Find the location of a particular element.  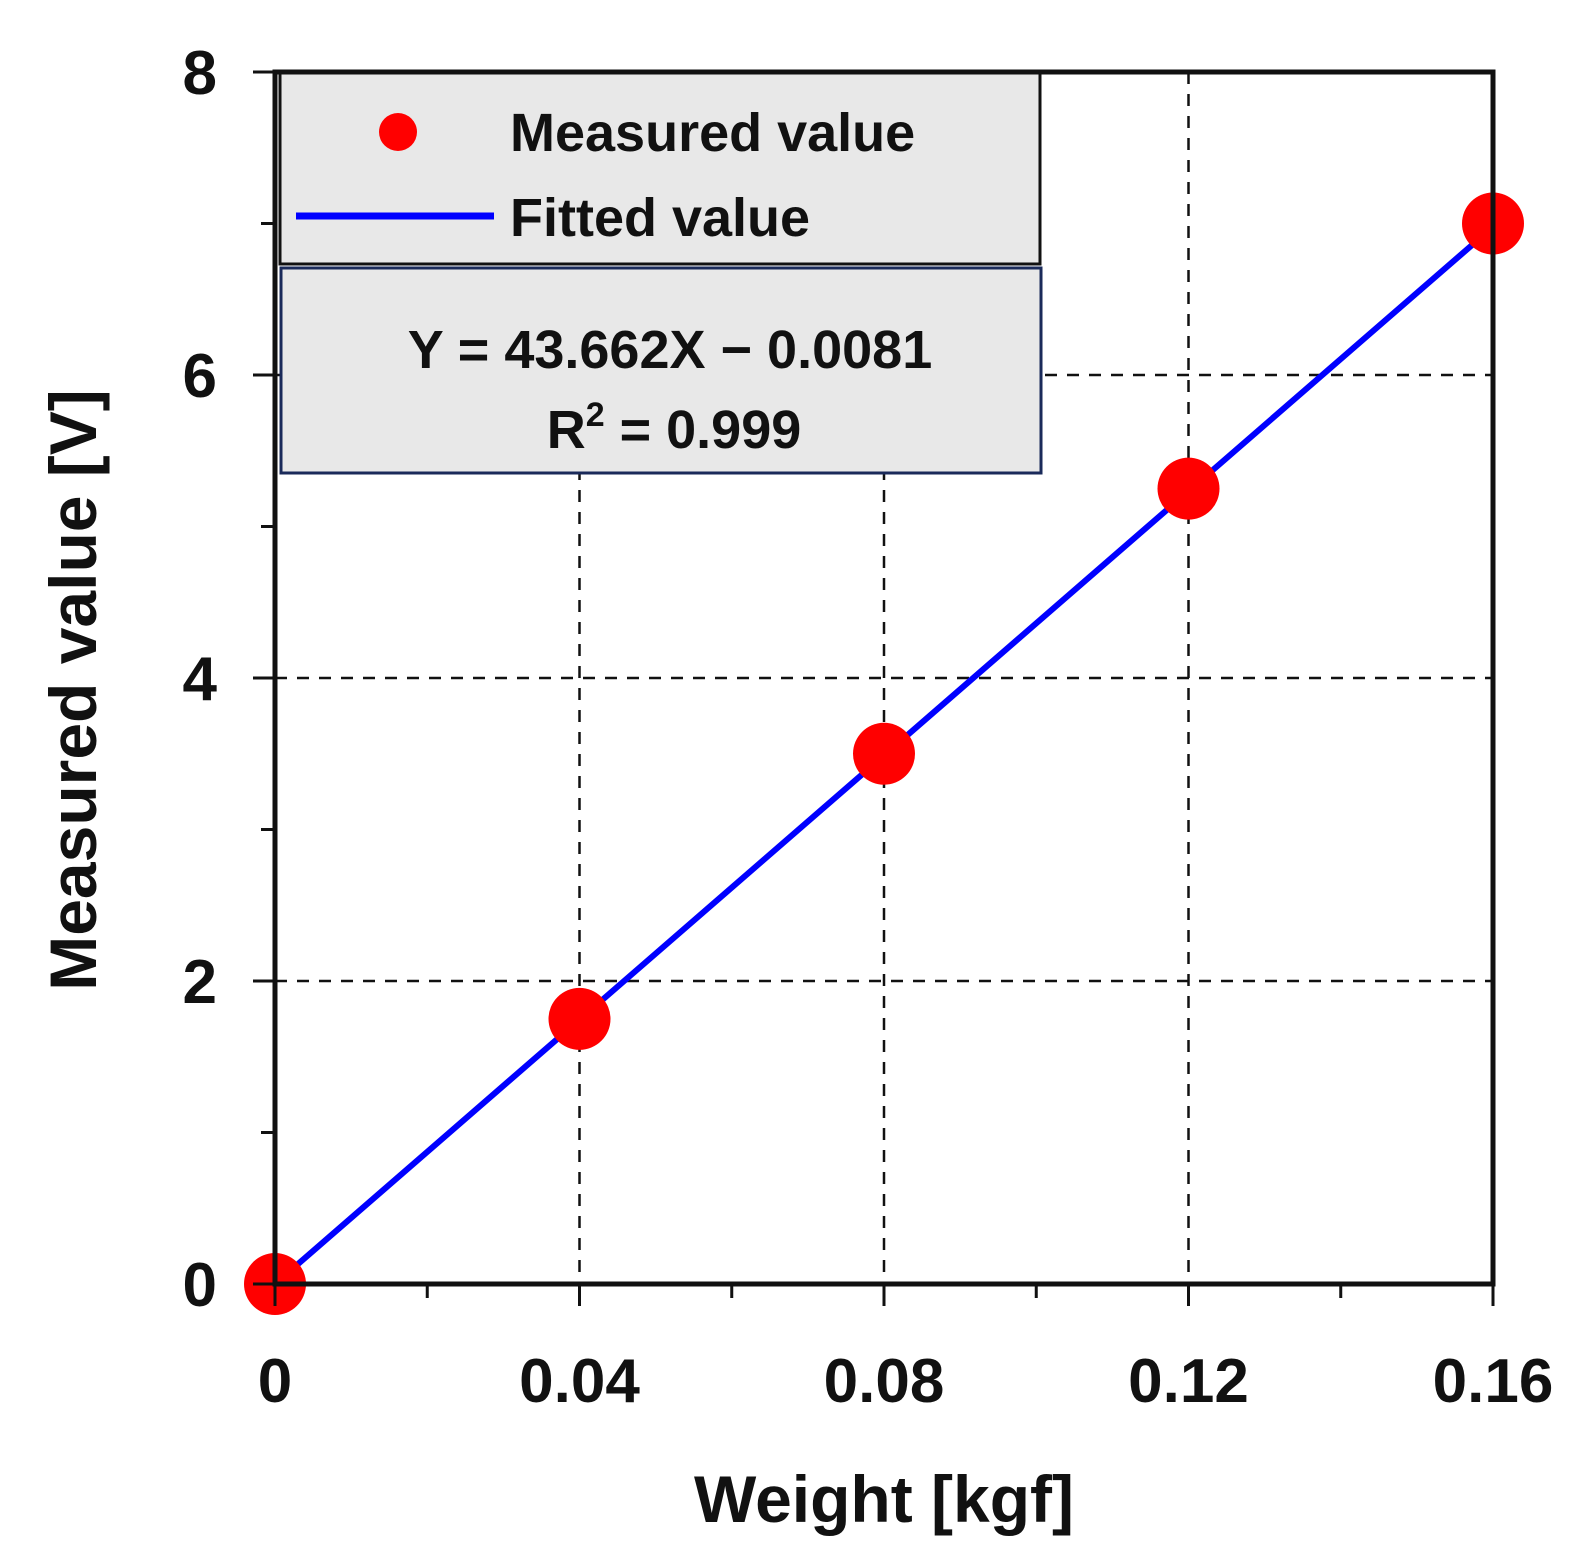

r2-prefix: R is located at coordinates (566, 430).